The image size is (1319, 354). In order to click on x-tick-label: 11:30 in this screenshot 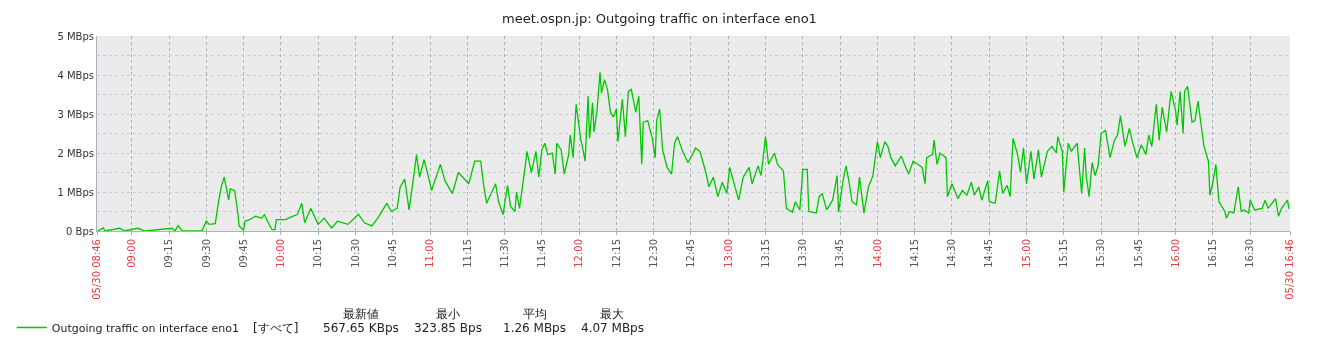, I will do `click(504, 253)`.